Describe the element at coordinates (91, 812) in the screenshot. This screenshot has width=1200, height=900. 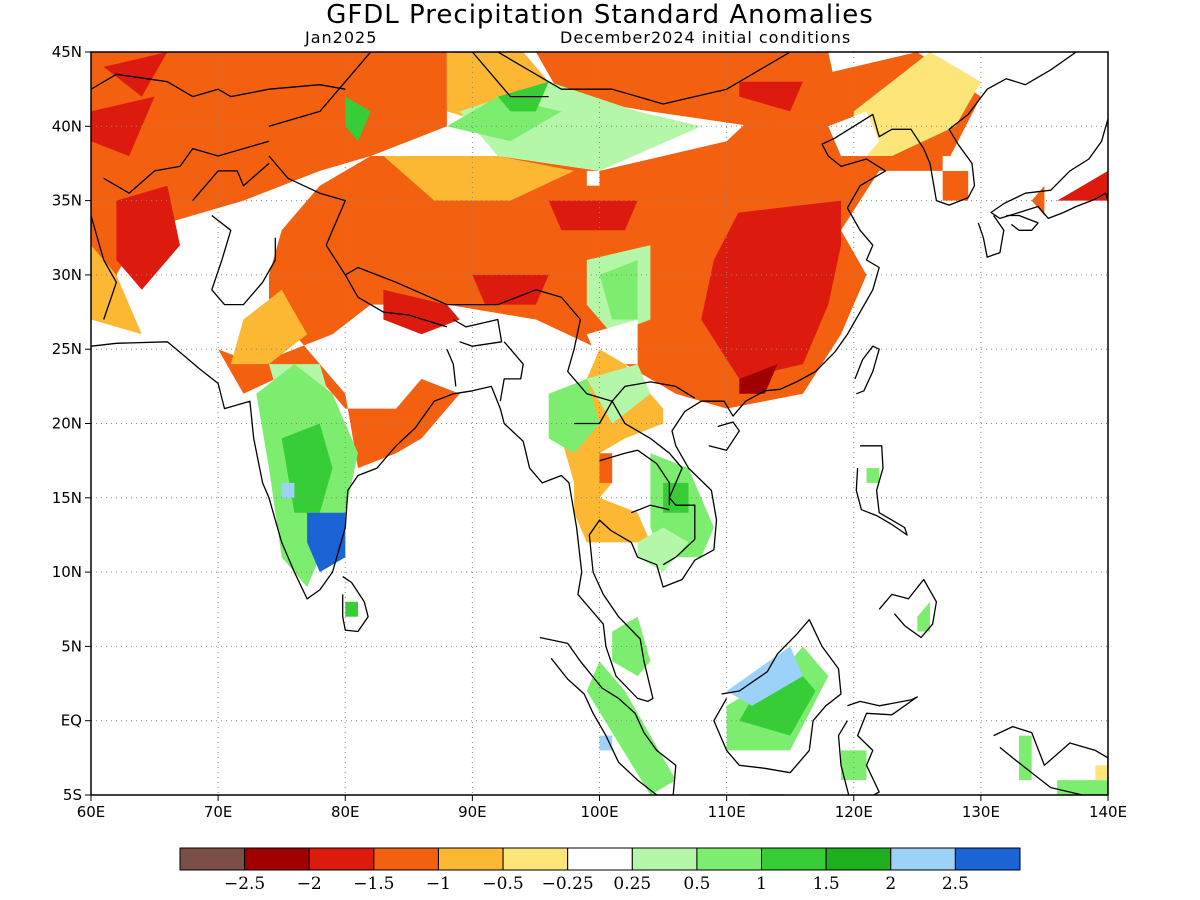
I see `lon-tick-label: 60E` at that location.